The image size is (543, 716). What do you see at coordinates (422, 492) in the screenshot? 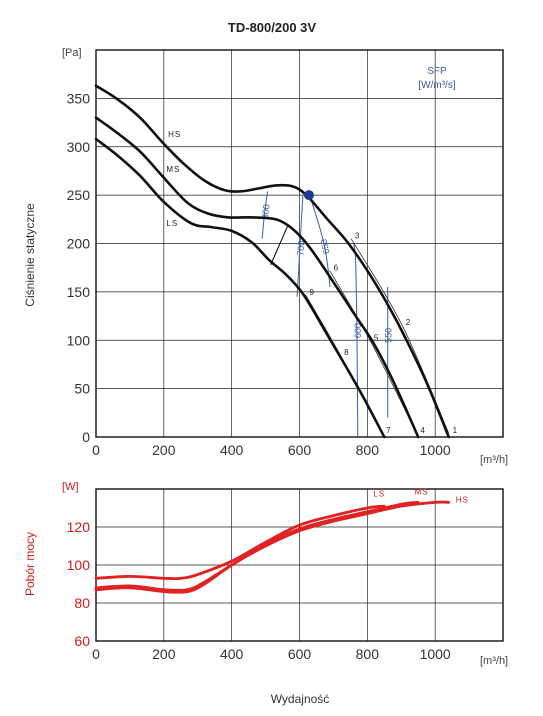
I see `power-label-ms: MS` at bounding box center [422, 492].